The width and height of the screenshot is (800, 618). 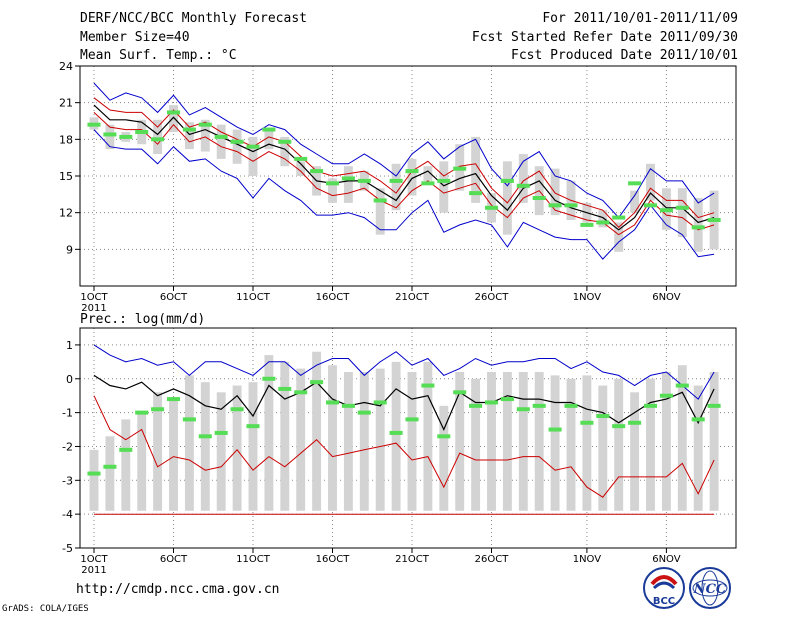 What do you see at coordinates (178, 589) in the screenshot?
I see `source-url: http://cmdp.ncc.cma.gov.cn` at bounding box center [178, 589].